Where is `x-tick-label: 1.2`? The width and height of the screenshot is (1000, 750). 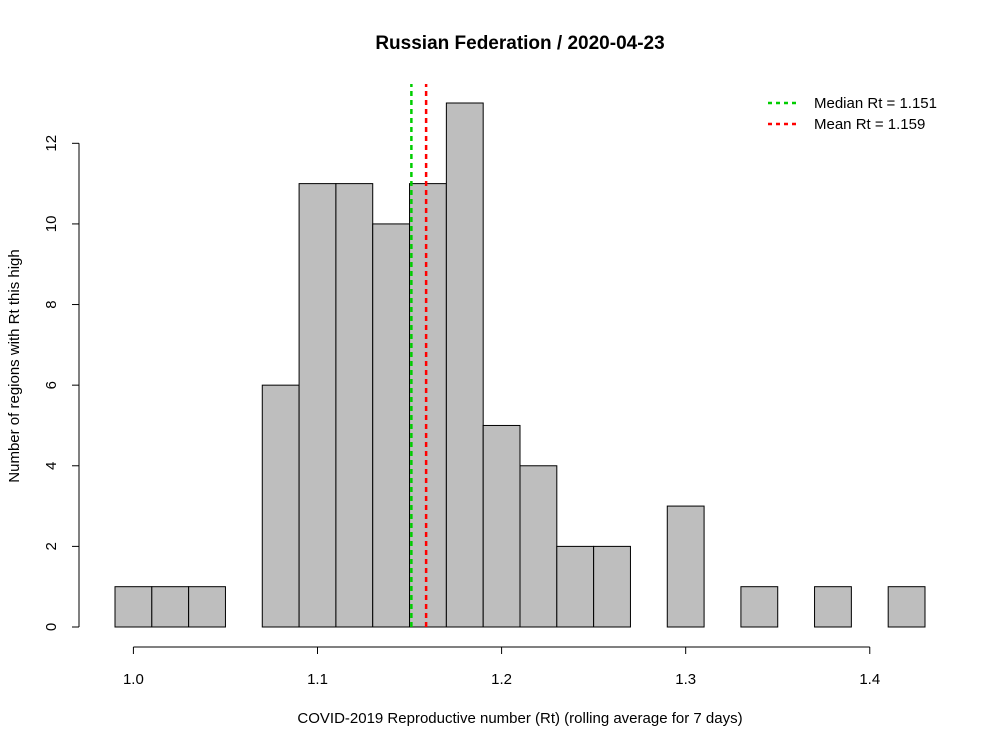 x-tick-label: 1.2 is located at coordinates (501, 679).